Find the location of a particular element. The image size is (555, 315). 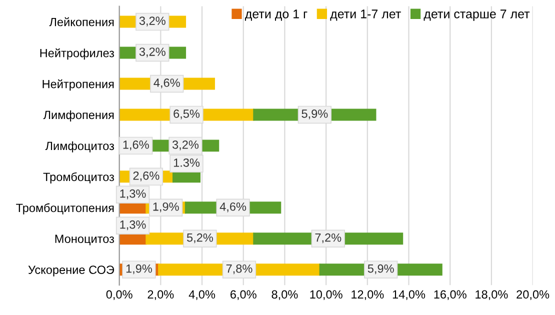

data-label: 1,6% is located at coordinates (136, 145).